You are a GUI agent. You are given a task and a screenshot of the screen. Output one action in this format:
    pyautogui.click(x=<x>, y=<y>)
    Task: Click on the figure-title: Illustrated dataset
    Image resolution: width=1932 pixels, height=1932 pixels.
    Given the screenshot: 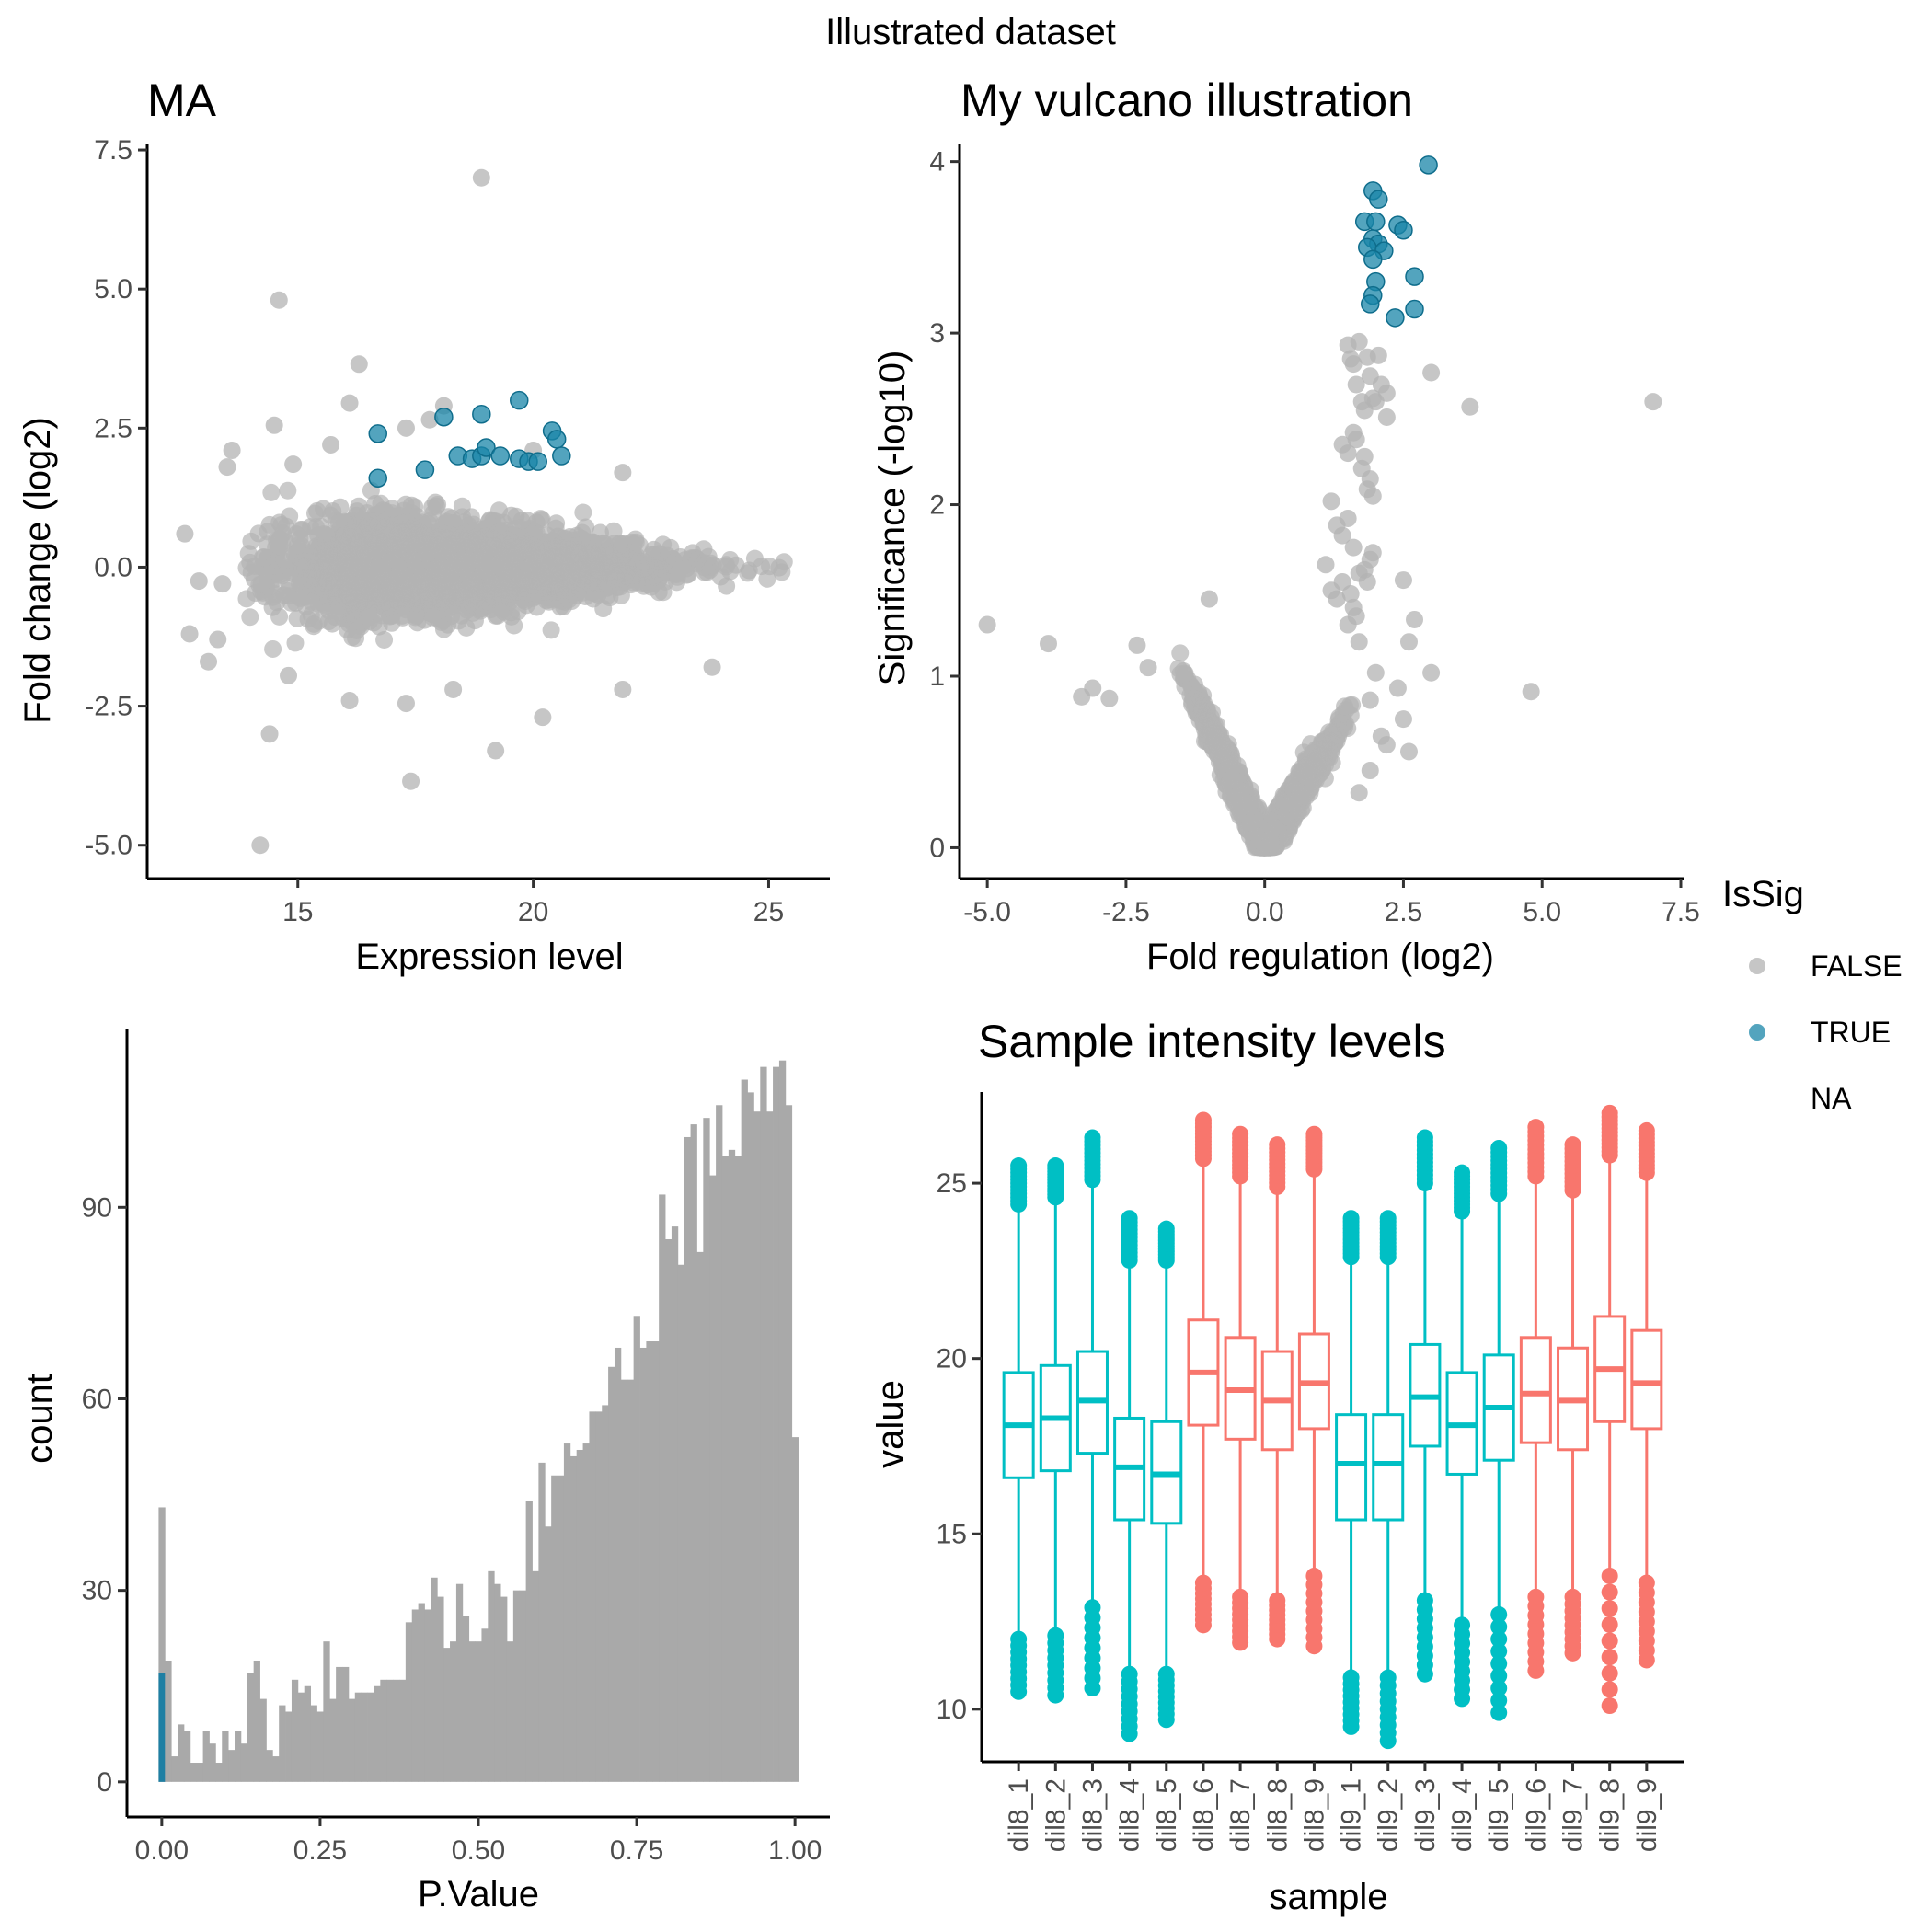 What is the action you would take?
    pyautogui.click(x=970, y=32)
    